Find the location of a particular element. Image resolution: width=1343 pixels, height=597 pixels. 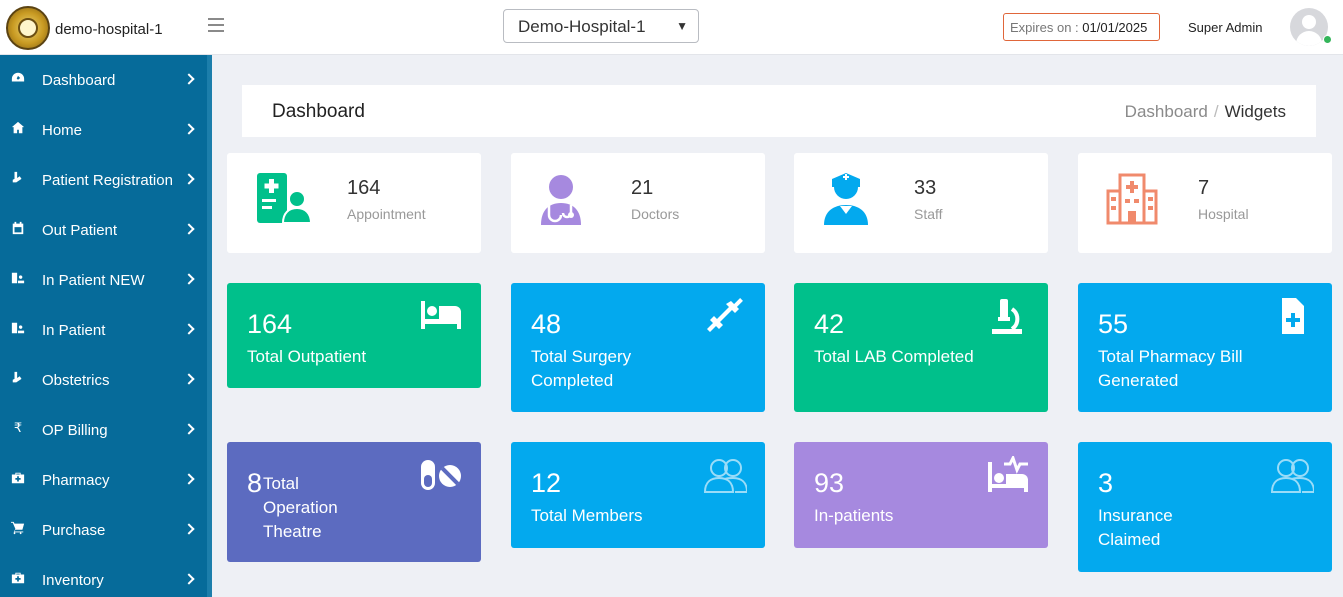

doctors-stat-card: 21 Doctors is located at coordinates (638, 203).